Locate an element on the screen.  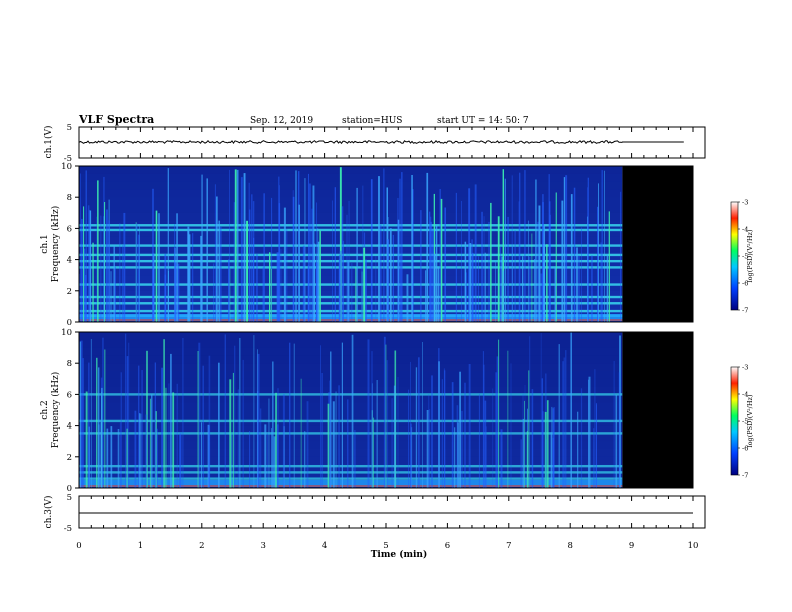
ch1-waveform-trace is located at coordinates (381, 142).